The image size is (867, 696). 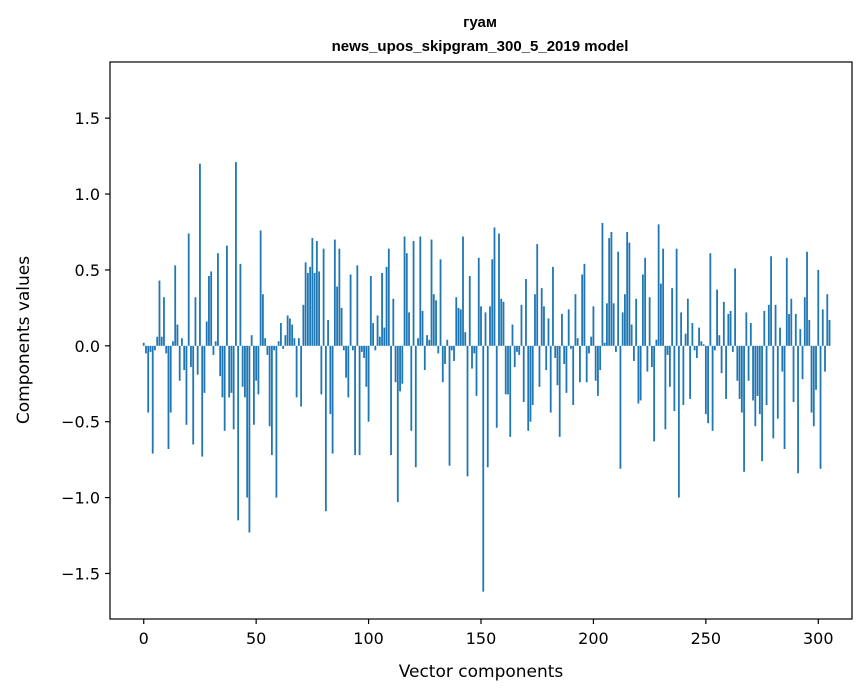 I want to click on y-tick-label: 0.5, so click(x=87, y=270).